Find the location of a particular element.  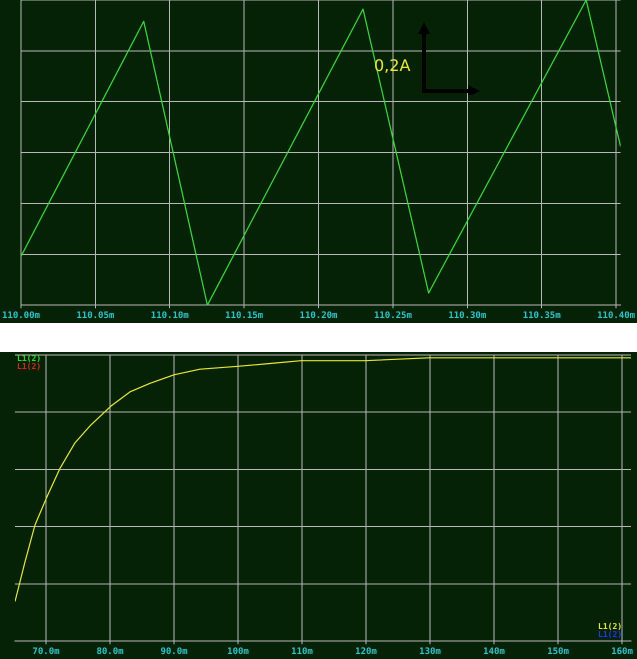

x-tick-label: 110.35m is located at coordinates (542, 315).